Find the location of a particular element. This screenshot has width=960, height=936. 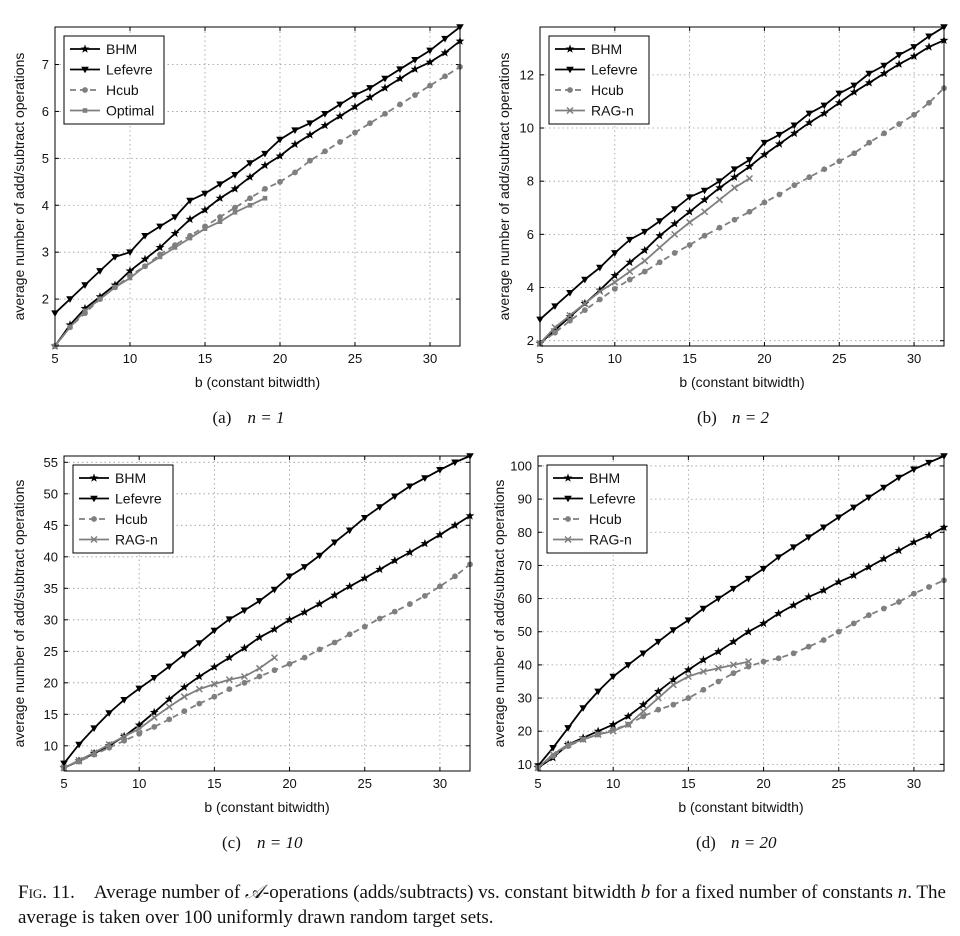

subcaption-equation: n = 2 is located at coordinates (750, 417).